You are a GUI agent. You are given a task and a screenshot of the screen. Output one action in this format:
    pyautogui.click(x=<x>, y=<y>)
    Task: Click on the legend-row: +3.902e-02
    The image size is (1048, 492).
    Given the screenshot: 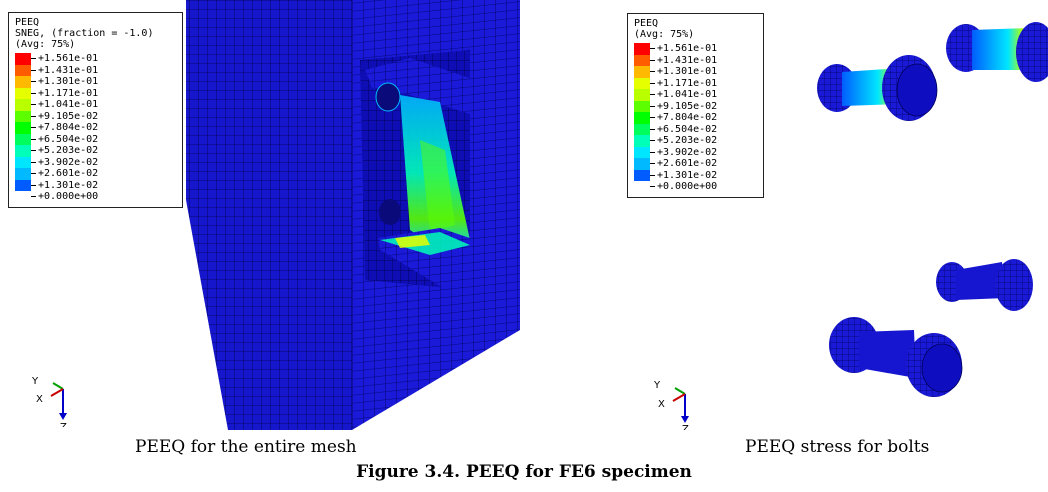 What is the action you would take?
    pyautogui.click(x=95, y=162)
    